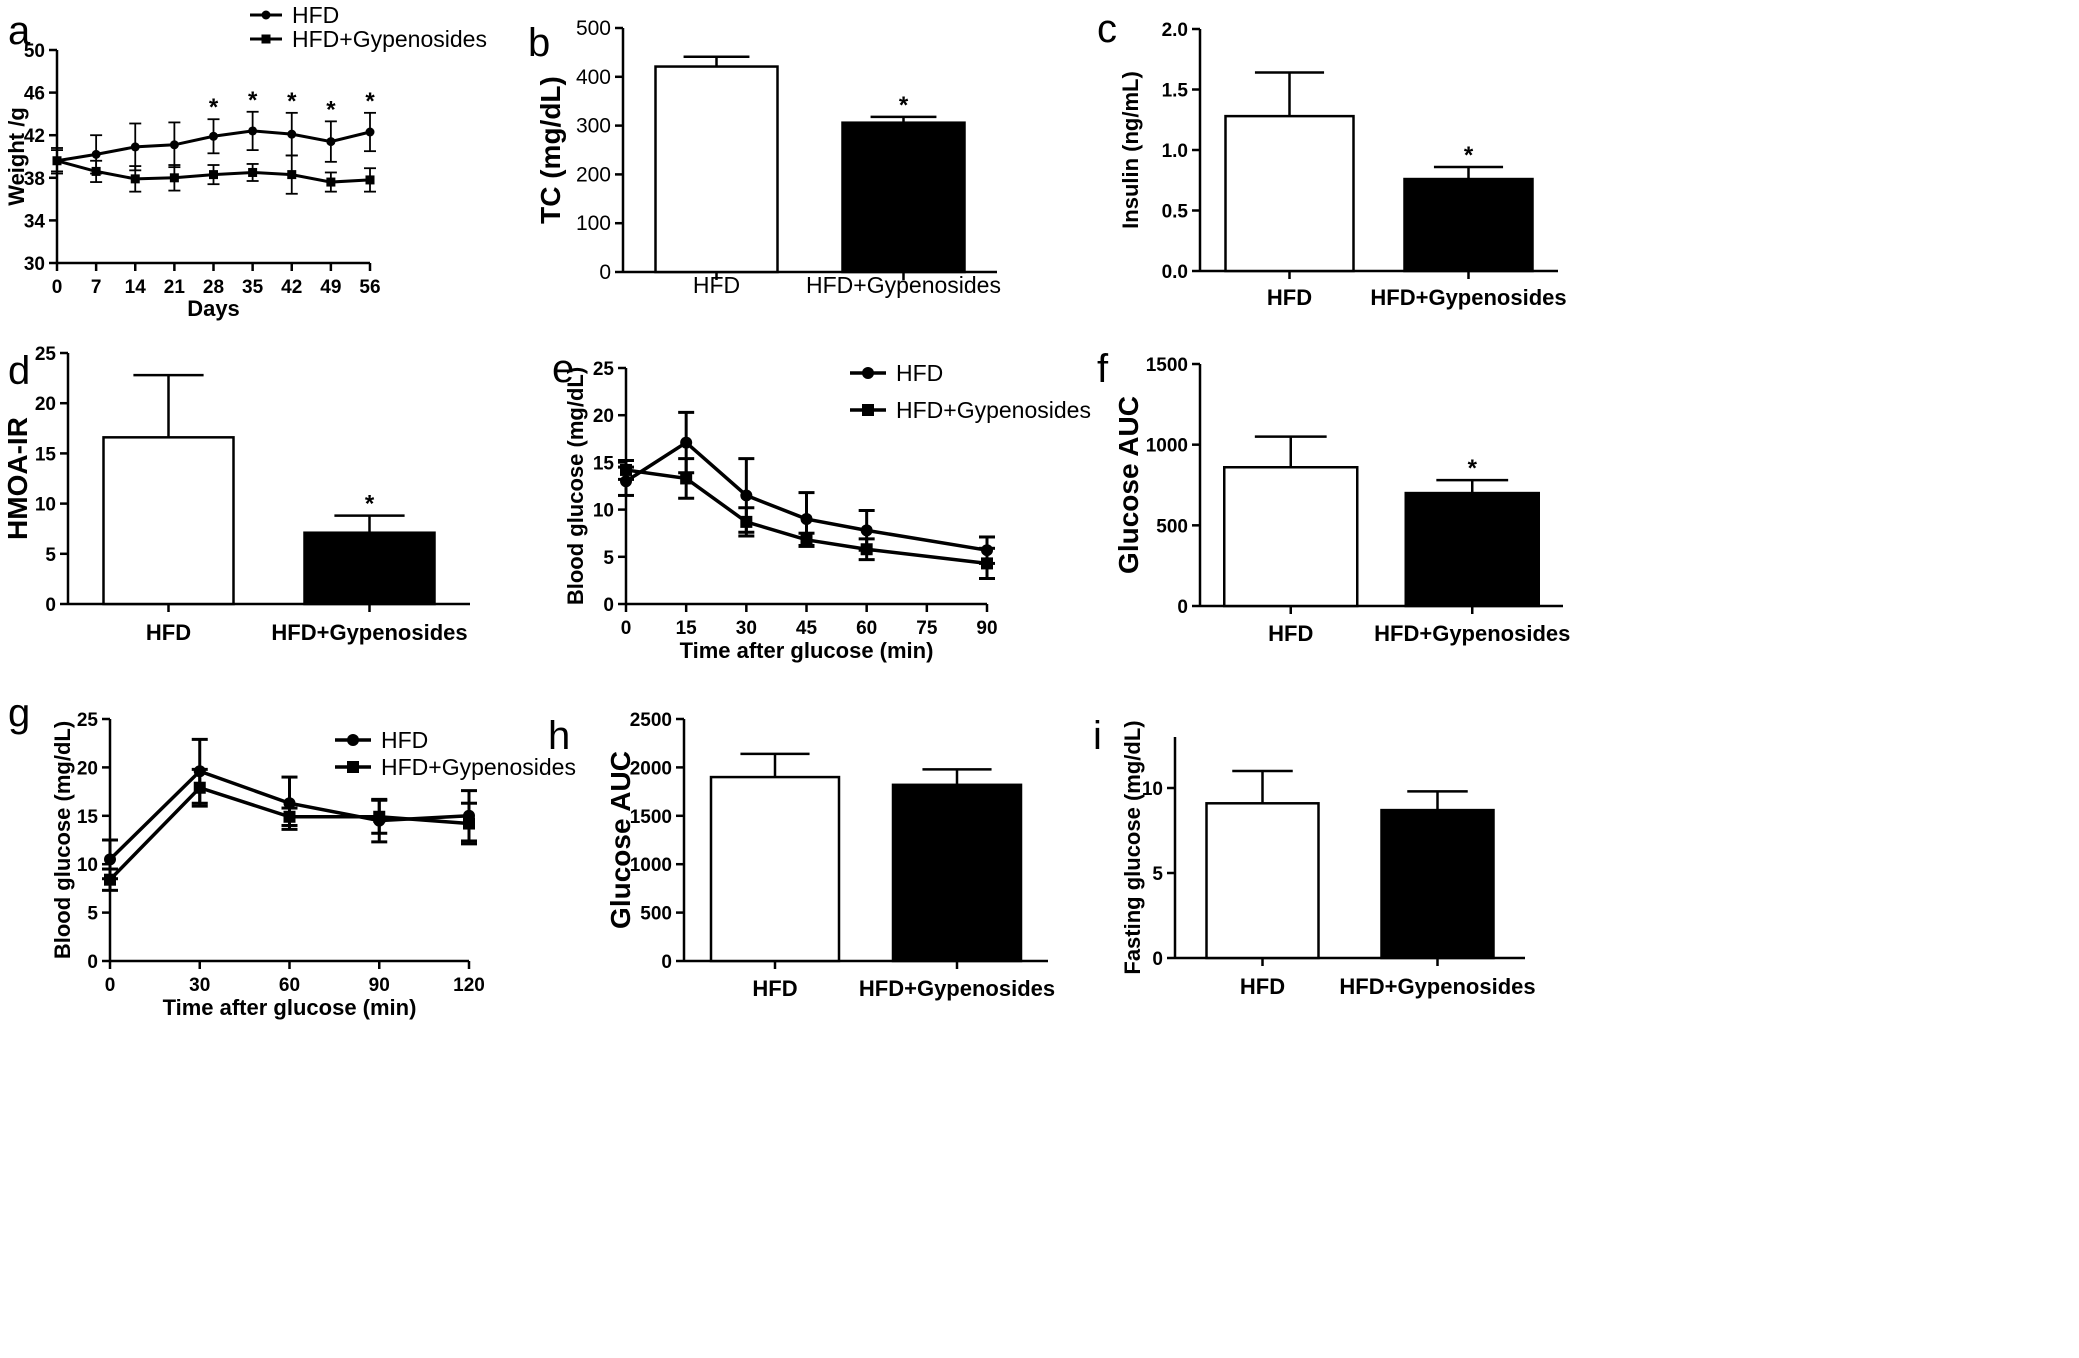 The width and height of the screenshot is (2079, 1358). Describe the element at coordinates (50, 555) in the screenshot. I see `panel-d-y-tick-label: 5` at that location.